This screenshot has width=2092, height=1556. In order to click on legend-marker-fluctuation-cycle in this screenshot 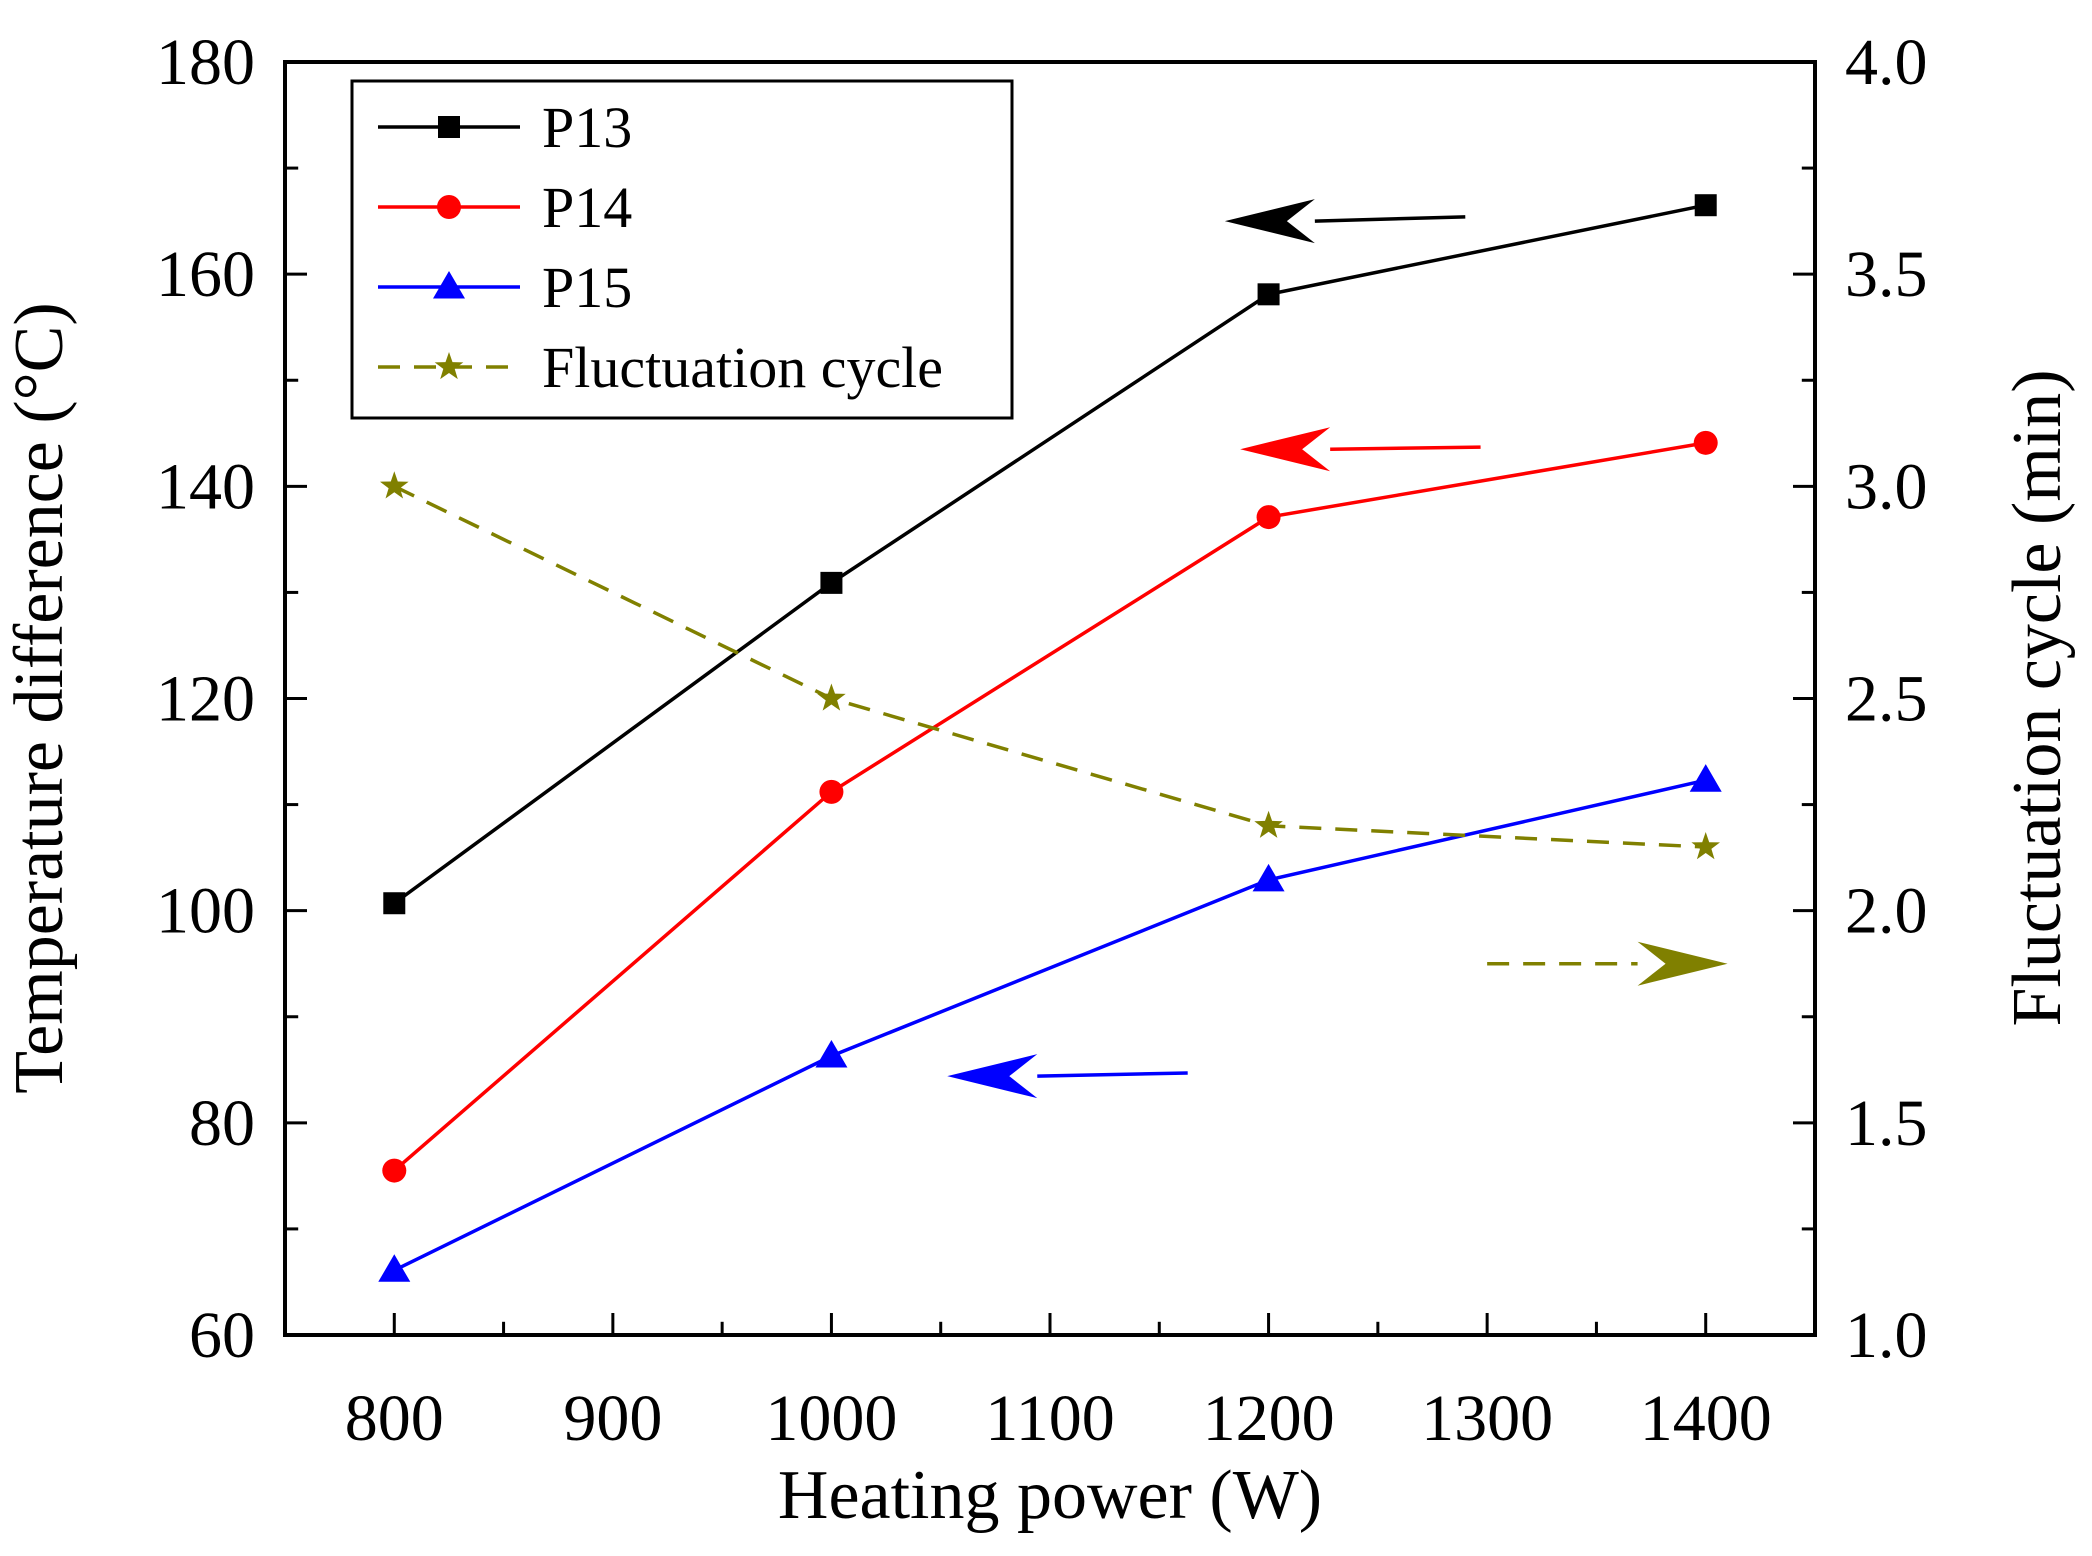, I will do `click(449, 366)`.